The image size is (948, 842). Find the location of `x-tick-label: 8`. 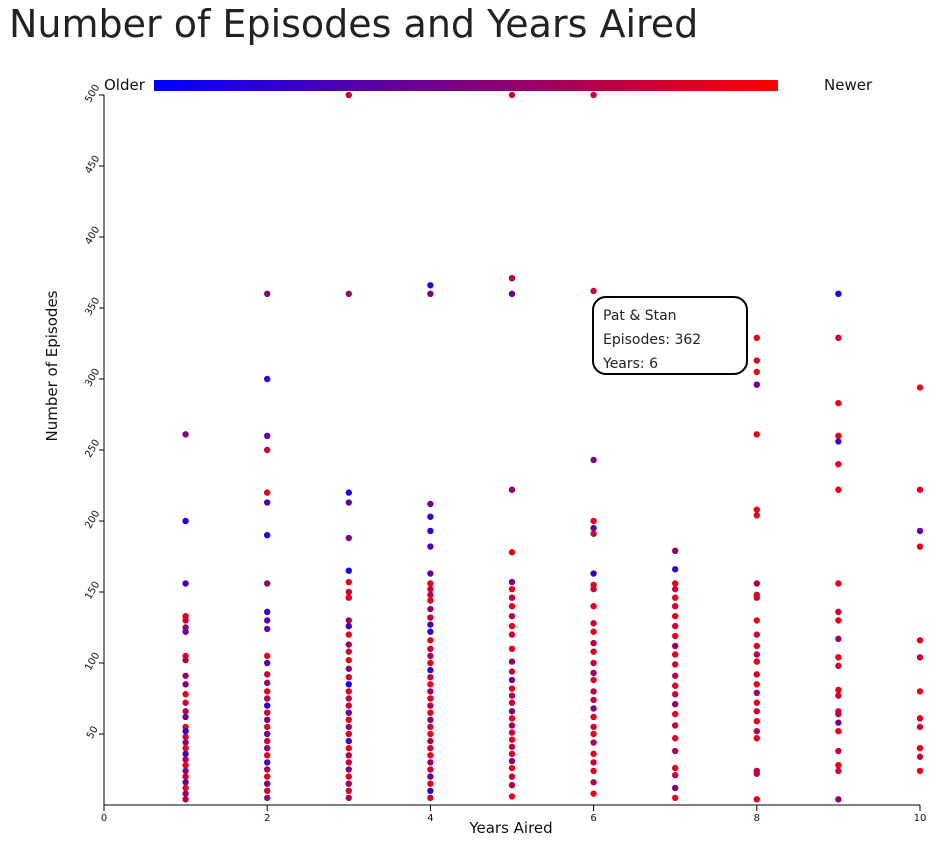

x-tick-label: 8 is located at coordinates (757, 818).